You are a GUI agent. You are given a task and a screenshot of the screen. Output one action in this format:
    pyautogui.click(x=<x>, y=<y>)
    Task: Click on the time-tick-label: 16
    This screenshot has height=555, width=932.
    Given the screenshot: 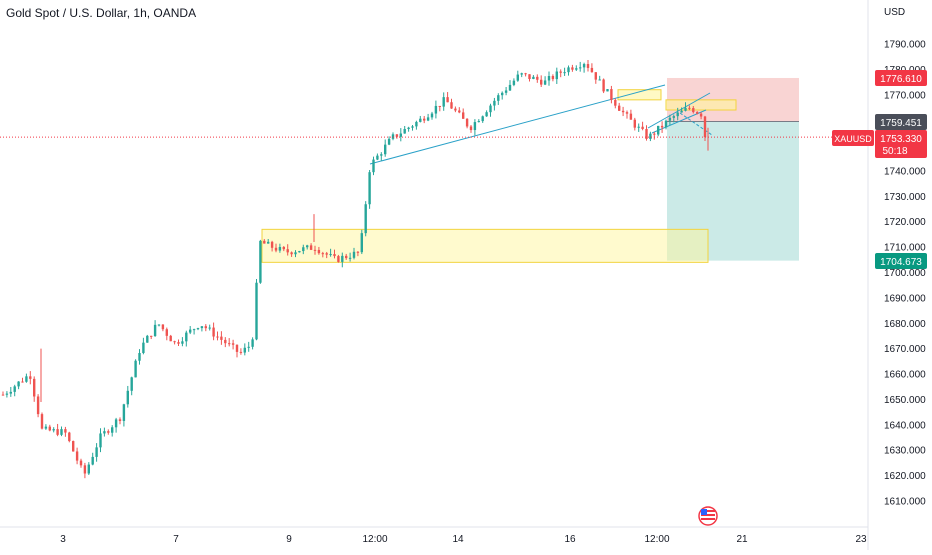 What is the action you would take?
    pyautogui.click(x=570, y=539)
    